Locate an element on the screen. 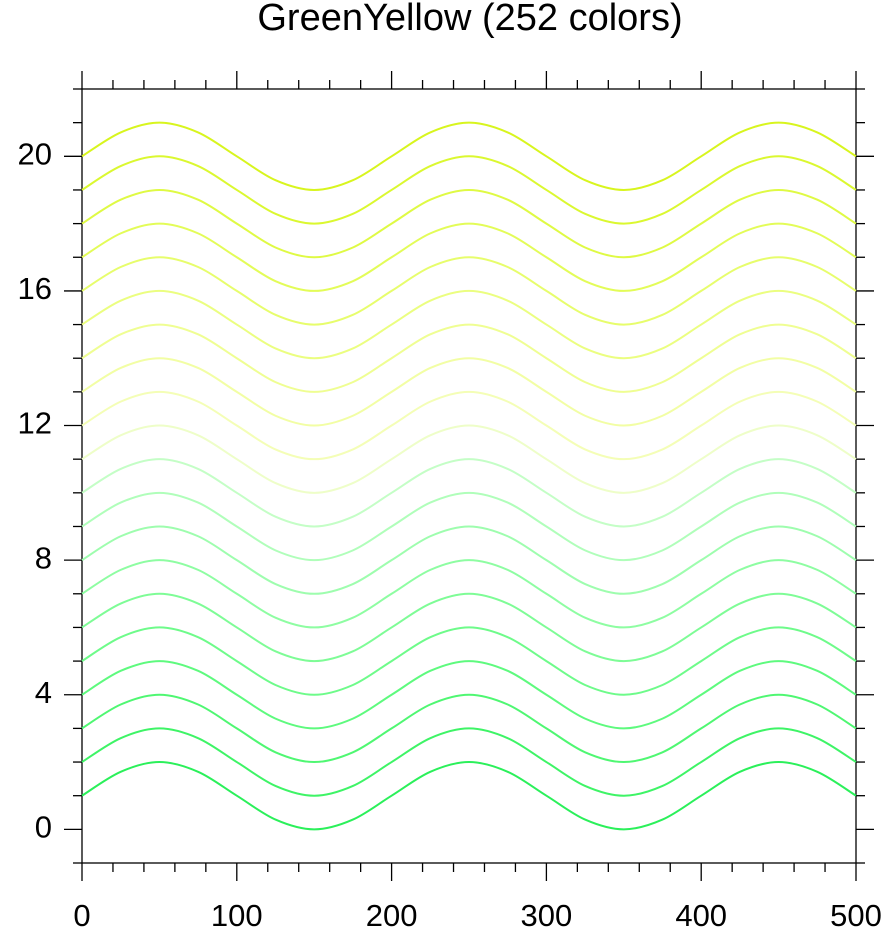  x-tick-label: 400 is located at coordinates (701, 915).